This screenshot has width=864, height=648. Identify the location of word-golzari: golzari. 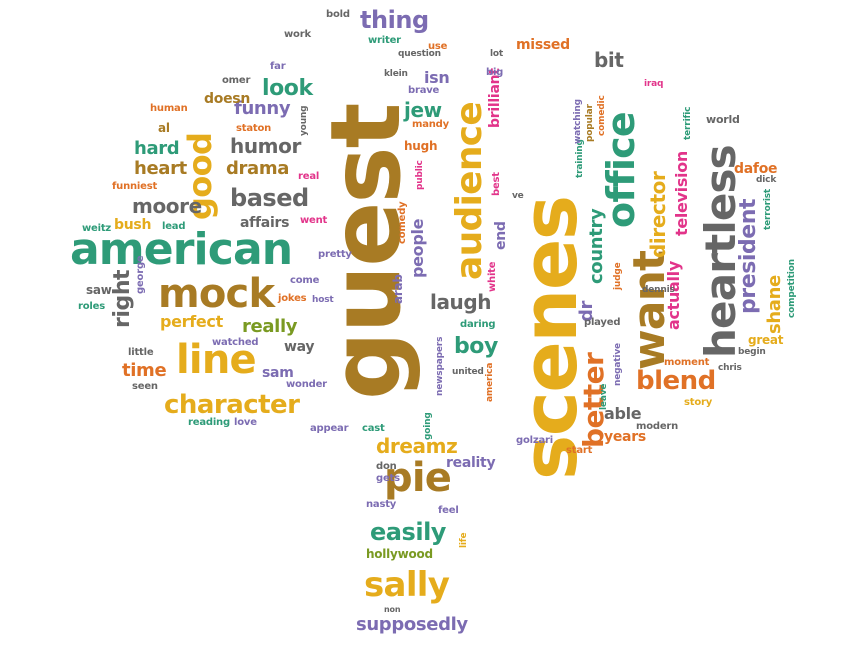
(534, 440).